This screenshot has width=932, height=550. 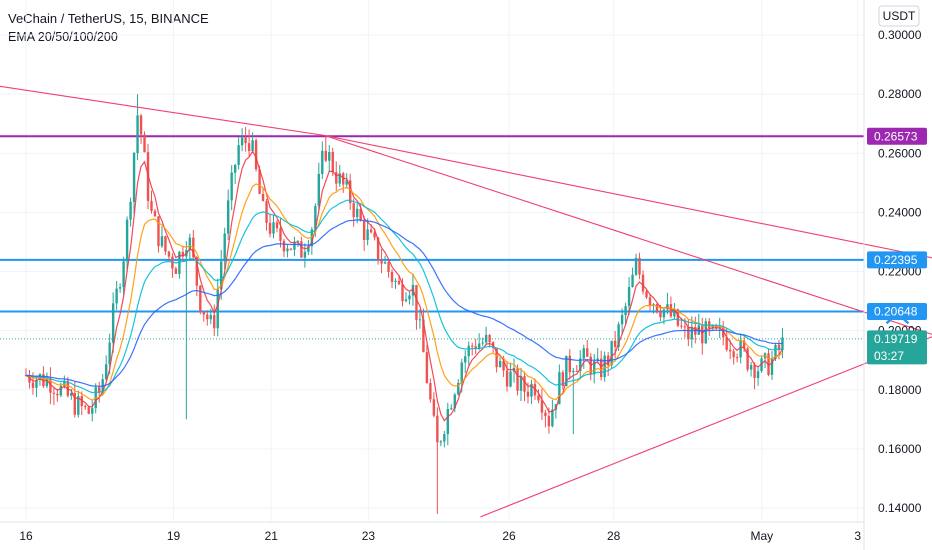 What do you see at coordinates (900, 449) in the screenshot?
I see `price-tick-label: 0.16000` at bounding box center [900, 449].